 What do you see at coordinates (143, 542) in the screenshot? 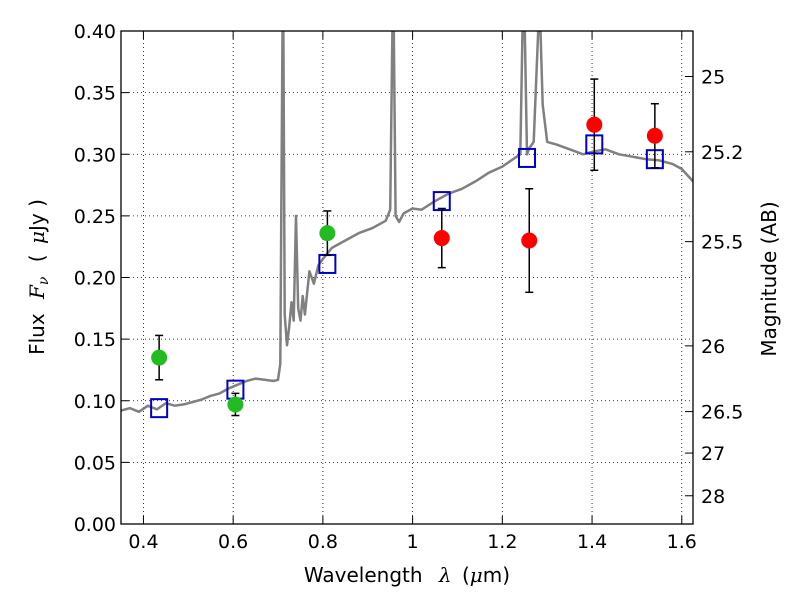
I see `x-tick-label: 0.4` at bounding box center [143, 542].